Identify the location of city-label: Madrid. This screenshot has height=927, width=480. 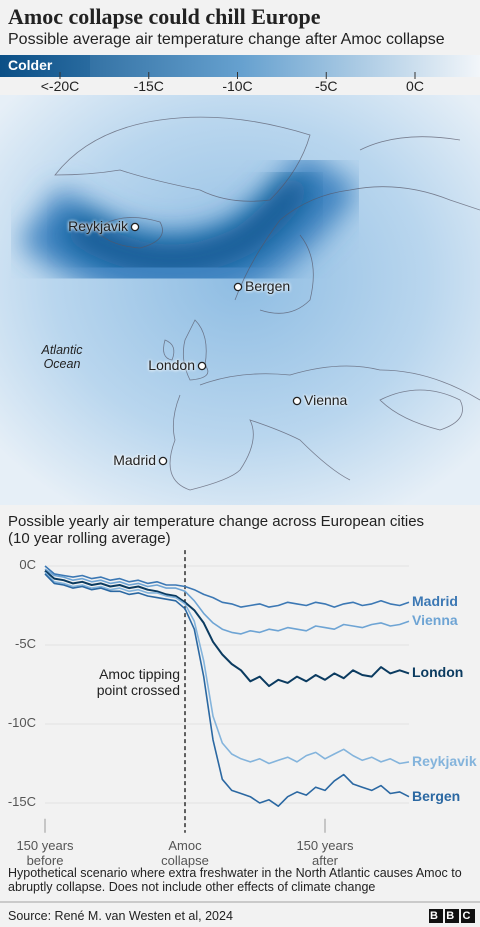
(134, 460).